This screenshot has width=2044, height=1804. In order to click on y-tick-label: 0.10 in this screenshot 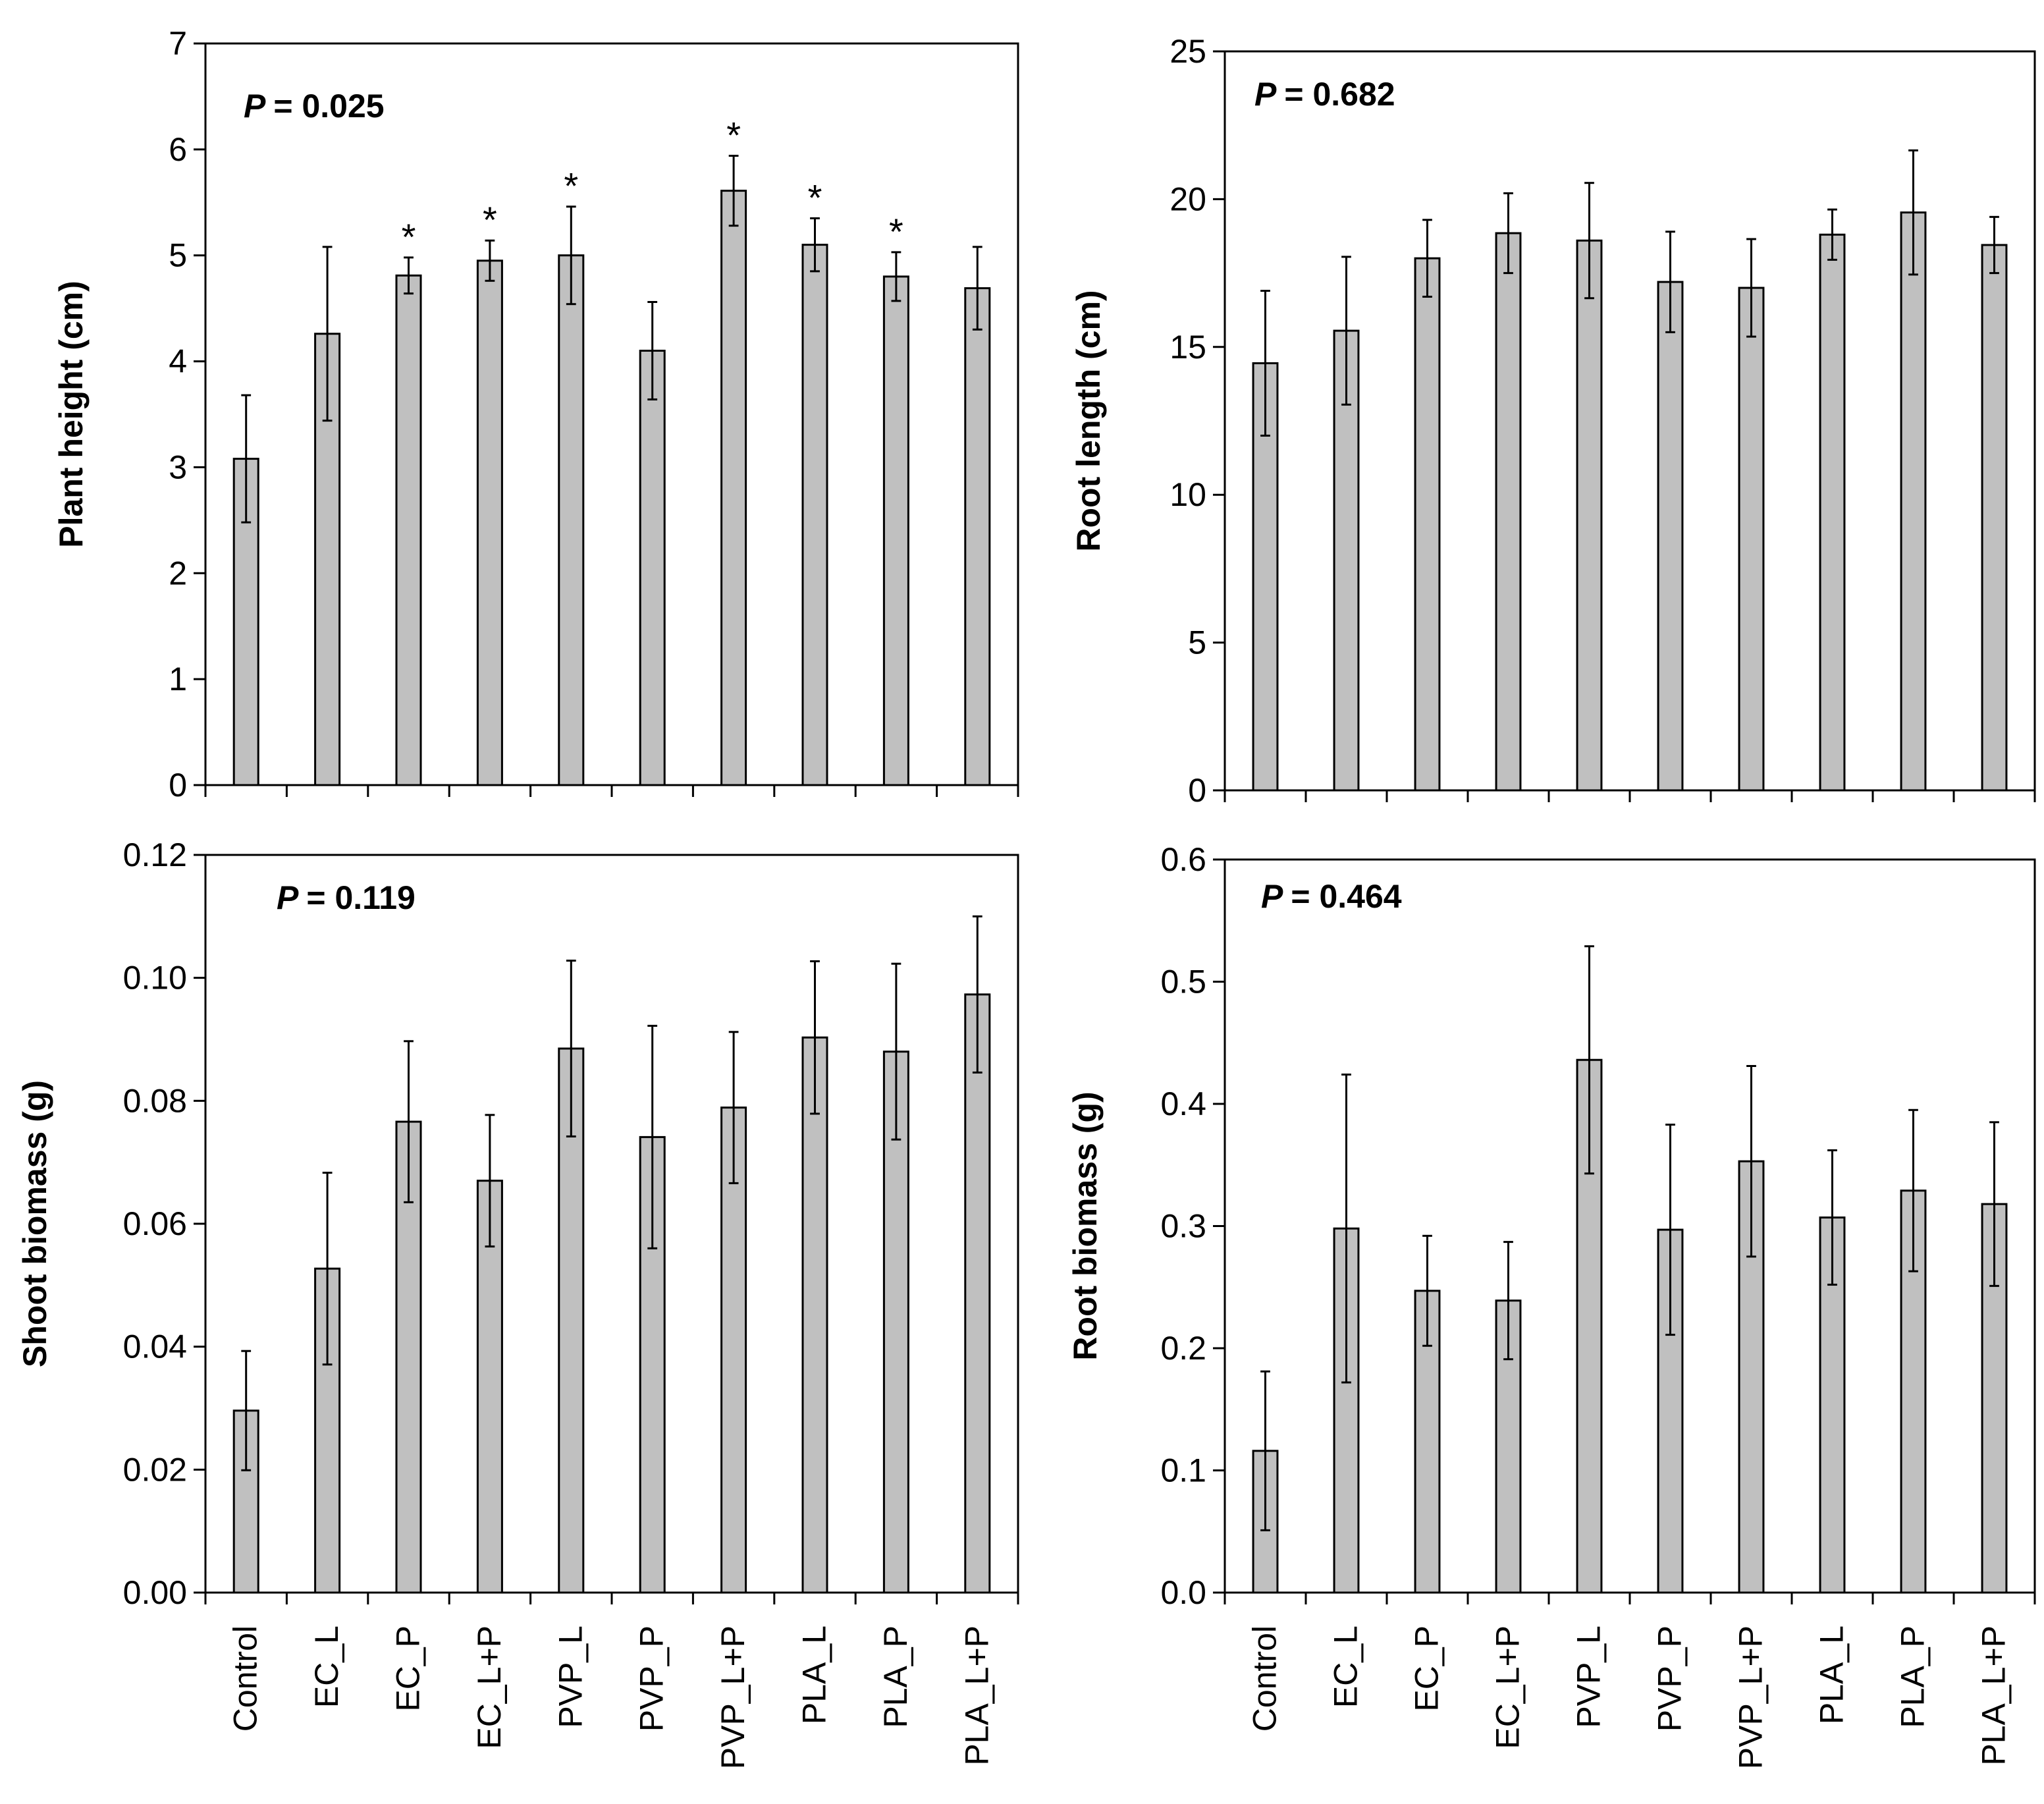, I will do `click(155, 978)`.